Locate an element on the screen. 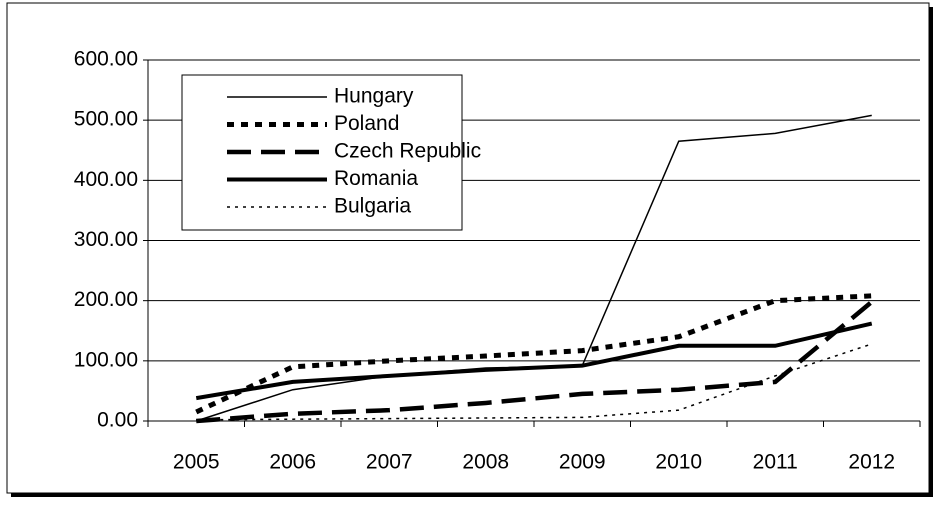  y-tick-label: 200.00 is located at coordinates (106, 299).